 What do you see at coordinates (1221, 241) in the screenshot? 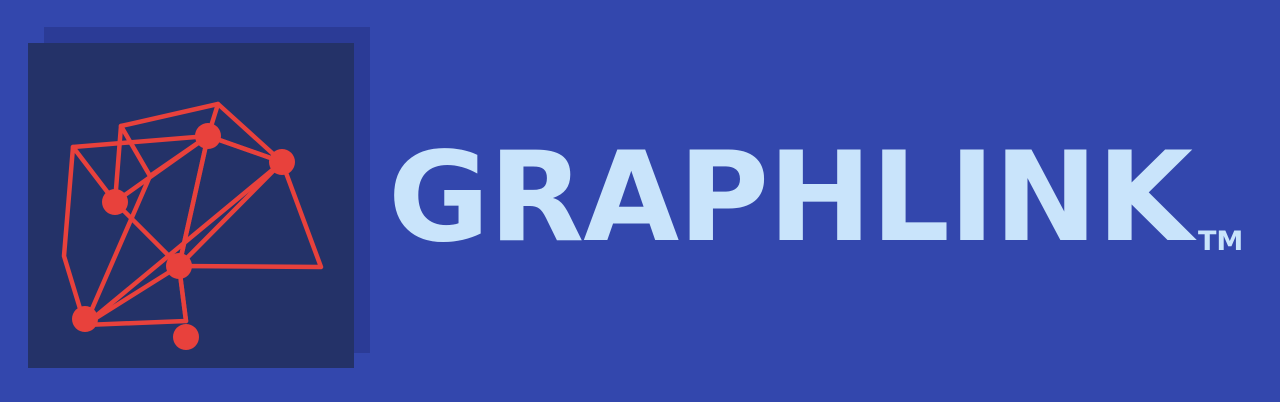
I see `trademark-symbol: TM` at bounding box center [1221, 241].